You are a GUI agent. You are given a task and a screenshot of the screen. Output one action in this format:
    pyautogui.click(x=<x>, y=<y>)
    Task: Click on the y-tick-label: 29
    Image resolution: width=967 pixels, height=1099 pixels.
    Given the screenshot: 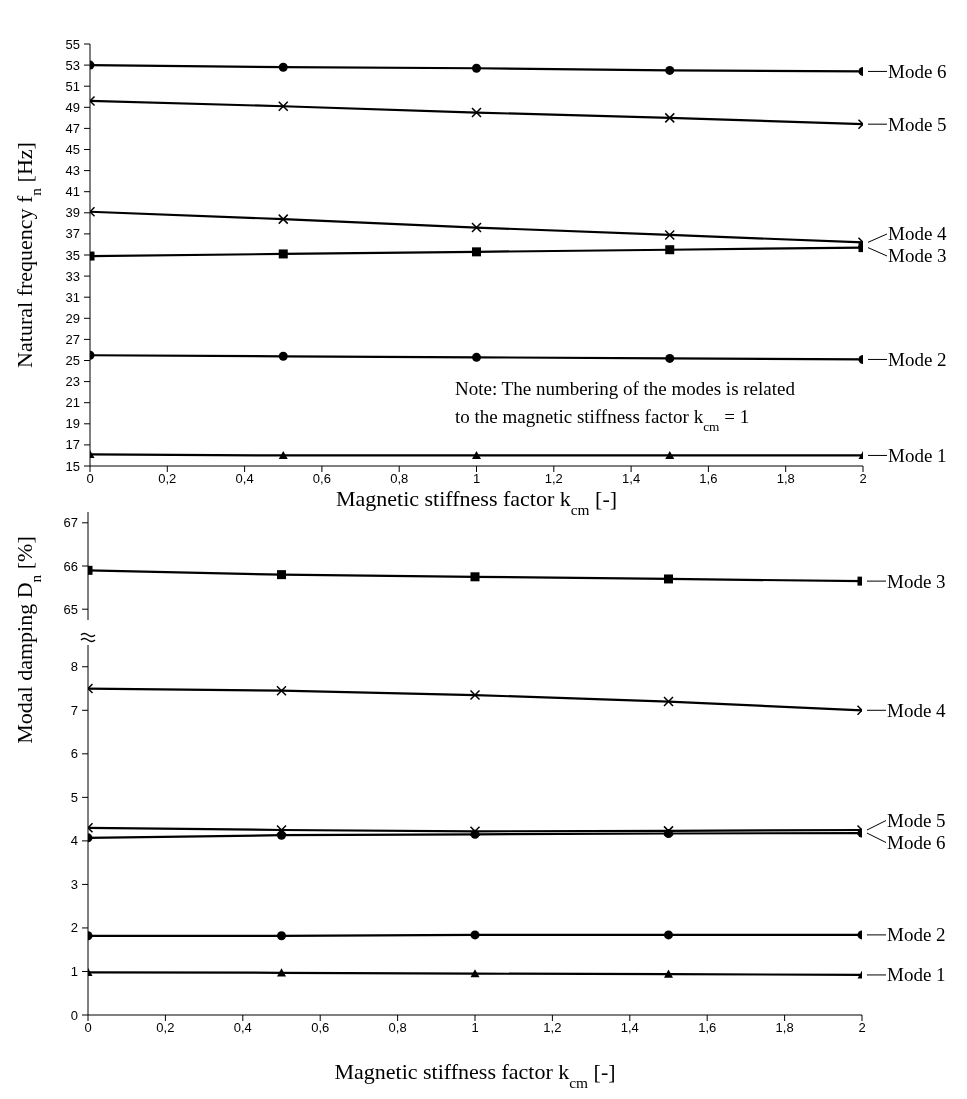 What is the action you would take?
    pyautogui.click(x=72, y=318)
    